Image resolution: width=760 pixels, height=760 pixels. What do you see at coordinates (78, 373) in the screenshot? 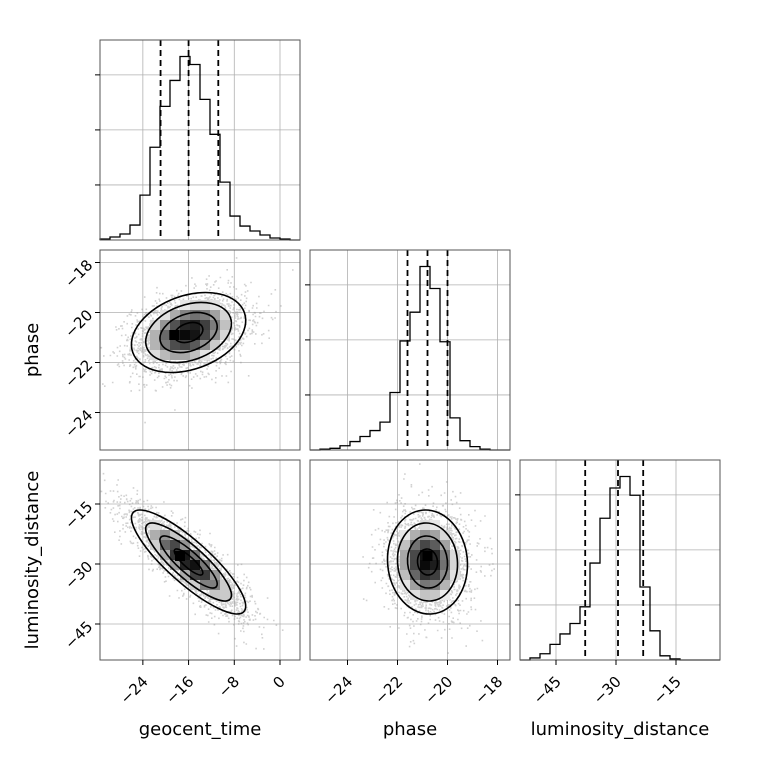
I see `ytick-label-phase-1: −22` at bounding box center [78, 373].